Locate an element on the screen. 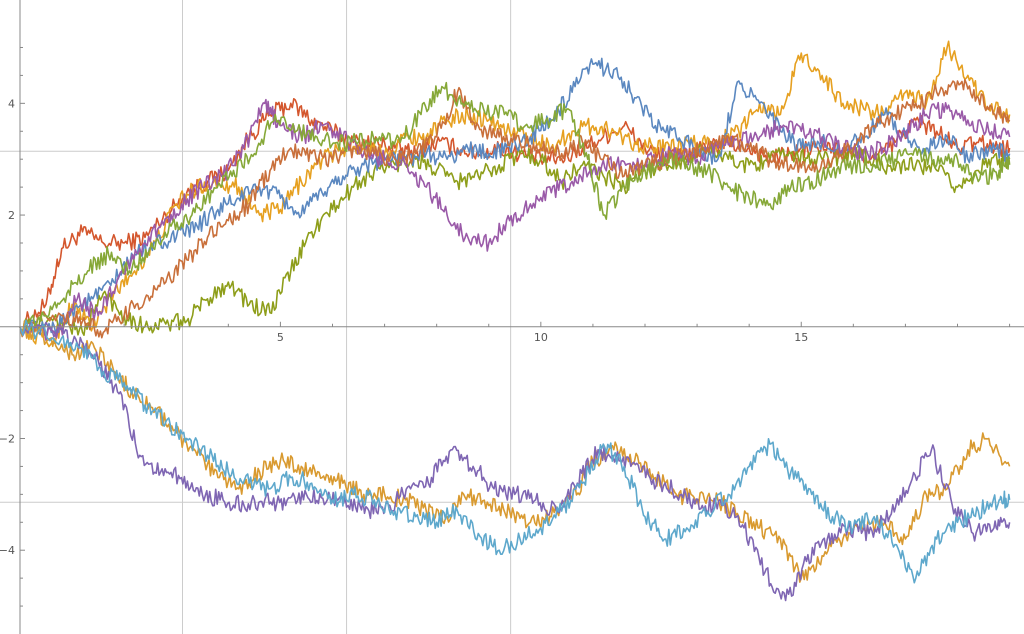 The height and width of the screenshot is (634, 1024). y-tick-label: −4 is located at coordinates (7, 550).